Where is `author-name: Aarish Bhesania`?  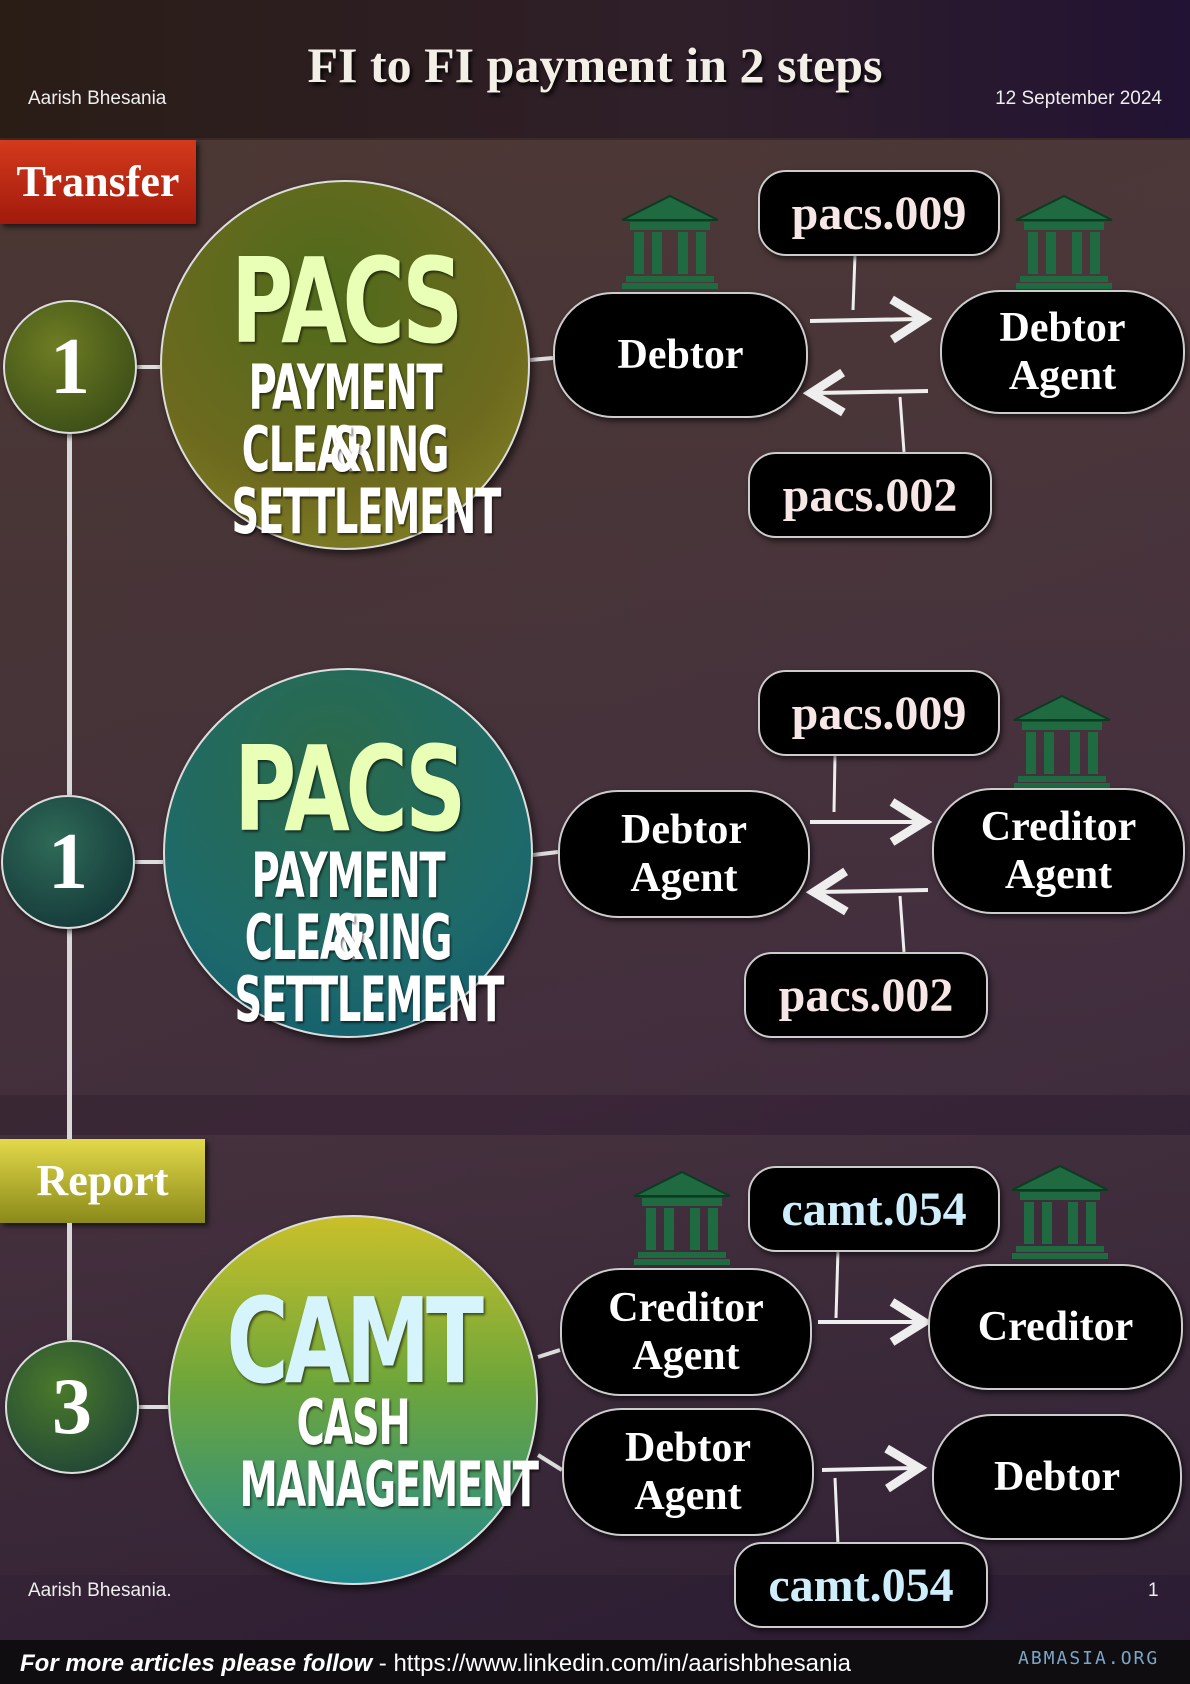
author-name: Aarish Bhesania is located at coordinates (97, 98).